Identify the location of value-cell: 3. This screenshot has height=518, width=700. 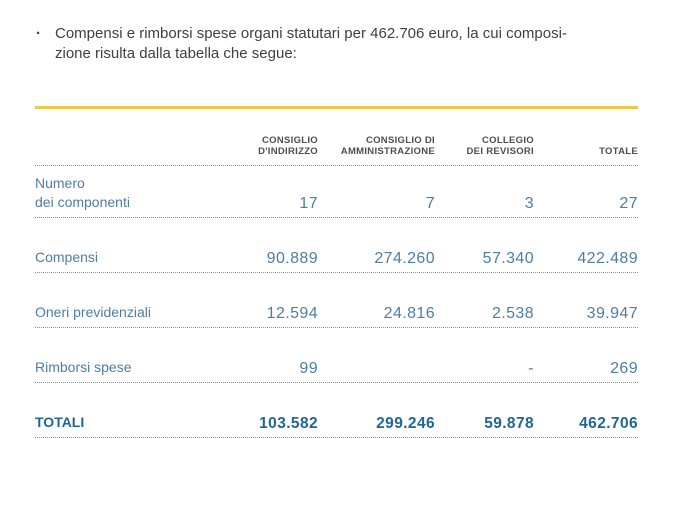
(529, 203).